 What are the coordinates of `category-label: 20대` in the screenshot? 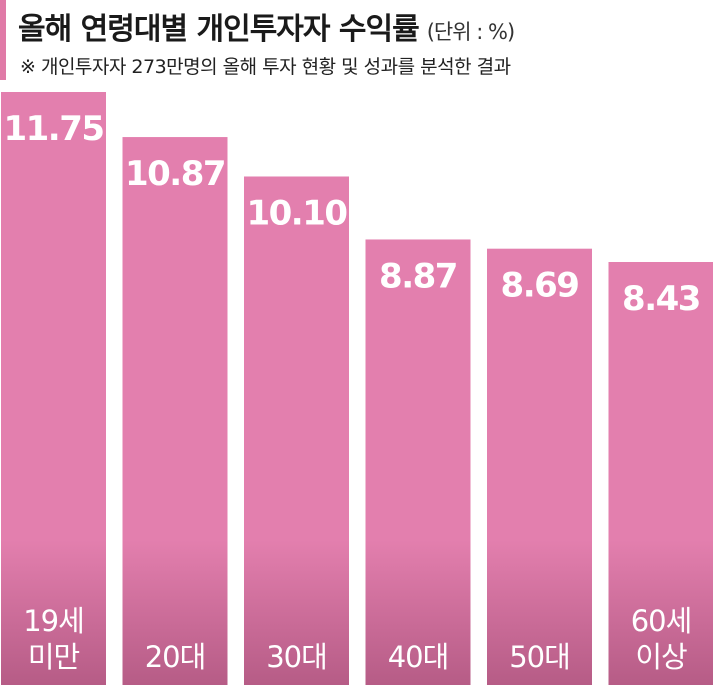 It's located at (175, 657).